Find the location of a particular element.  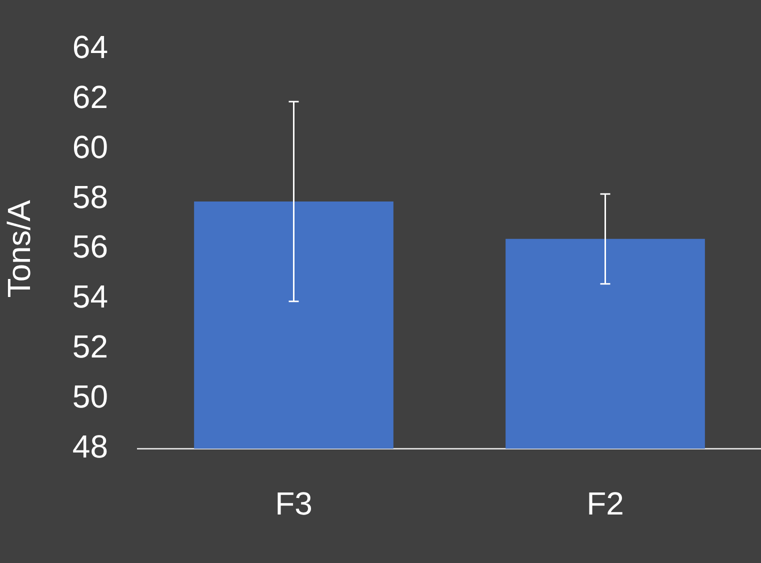

y-tick-label: 62 is located at coordinates (90, 96).